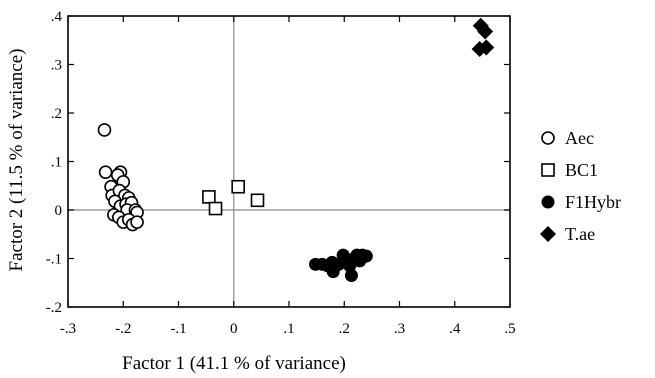 Image resolution: width=655 pixels, height=378 pixels. What do you see at coordinates (580, 186) in the screenshot?
I see `legend: Aec BC1 F1Hybr T.ae` at bounding box center [580, 186].